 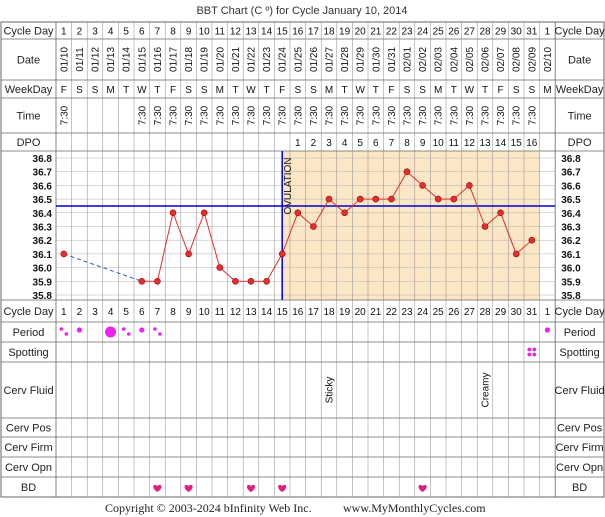 What do you see at coordinates (571, 241) in the screenshot?
I see `y-tick-label-right: 36.2` at bounding box center [571, 241].